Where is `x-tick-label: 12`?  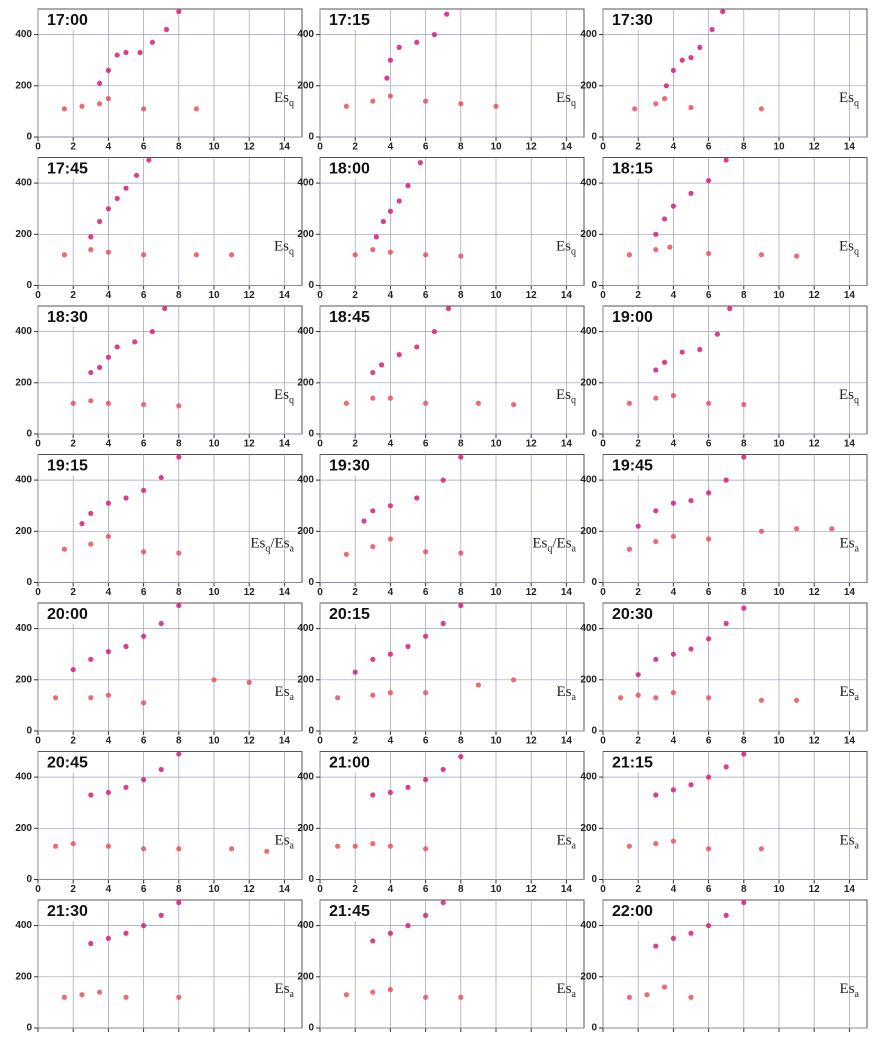
x-tick-label: 12 is located at coordinates (532, 889).